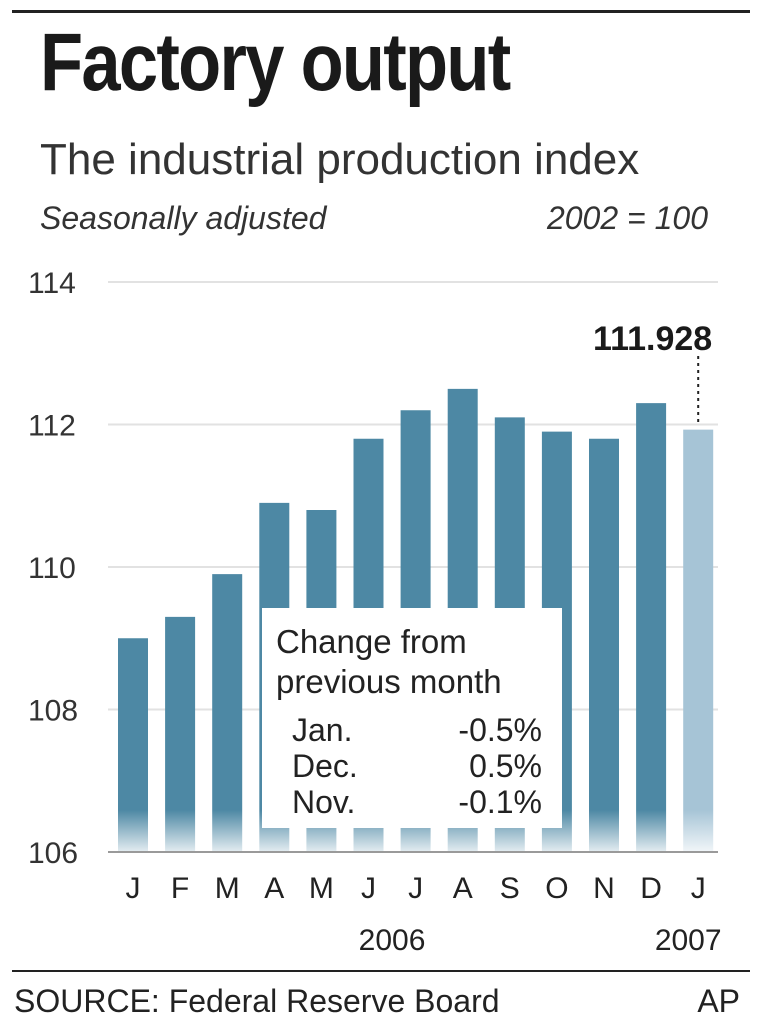  I want to click on x-tick-label: F, so click(180, 888).